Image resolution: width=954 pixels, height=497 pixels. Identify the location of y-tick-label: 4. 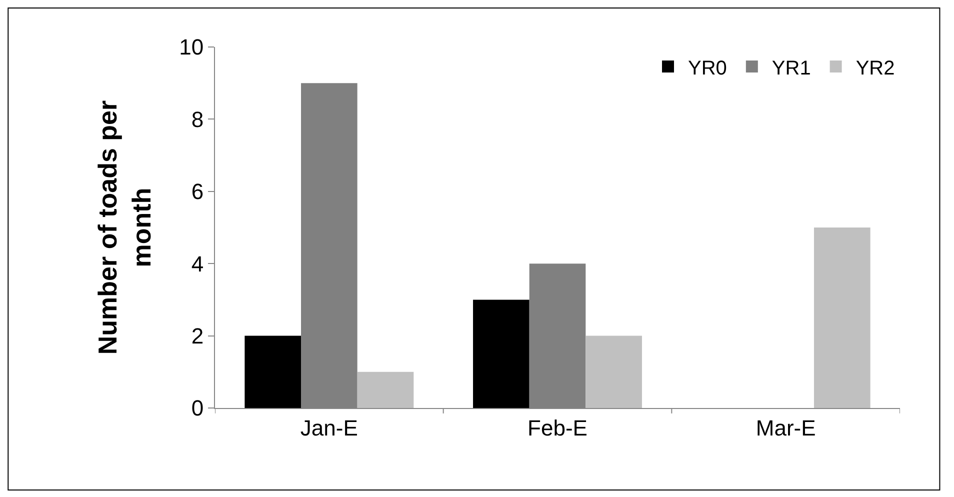
(197, 263).